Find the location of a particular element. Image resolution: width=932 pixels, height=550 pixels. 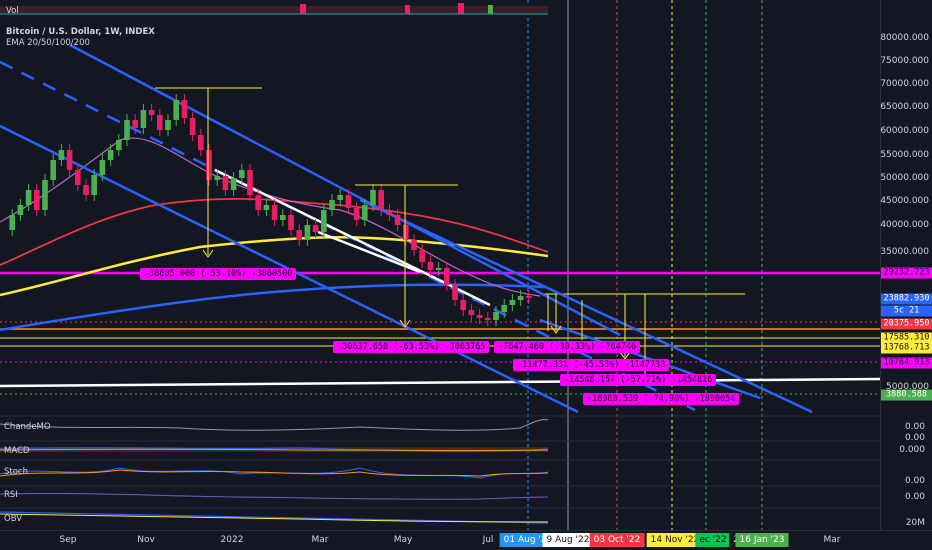

price-tick: 35000.000 is located at coordinates (904, 252).